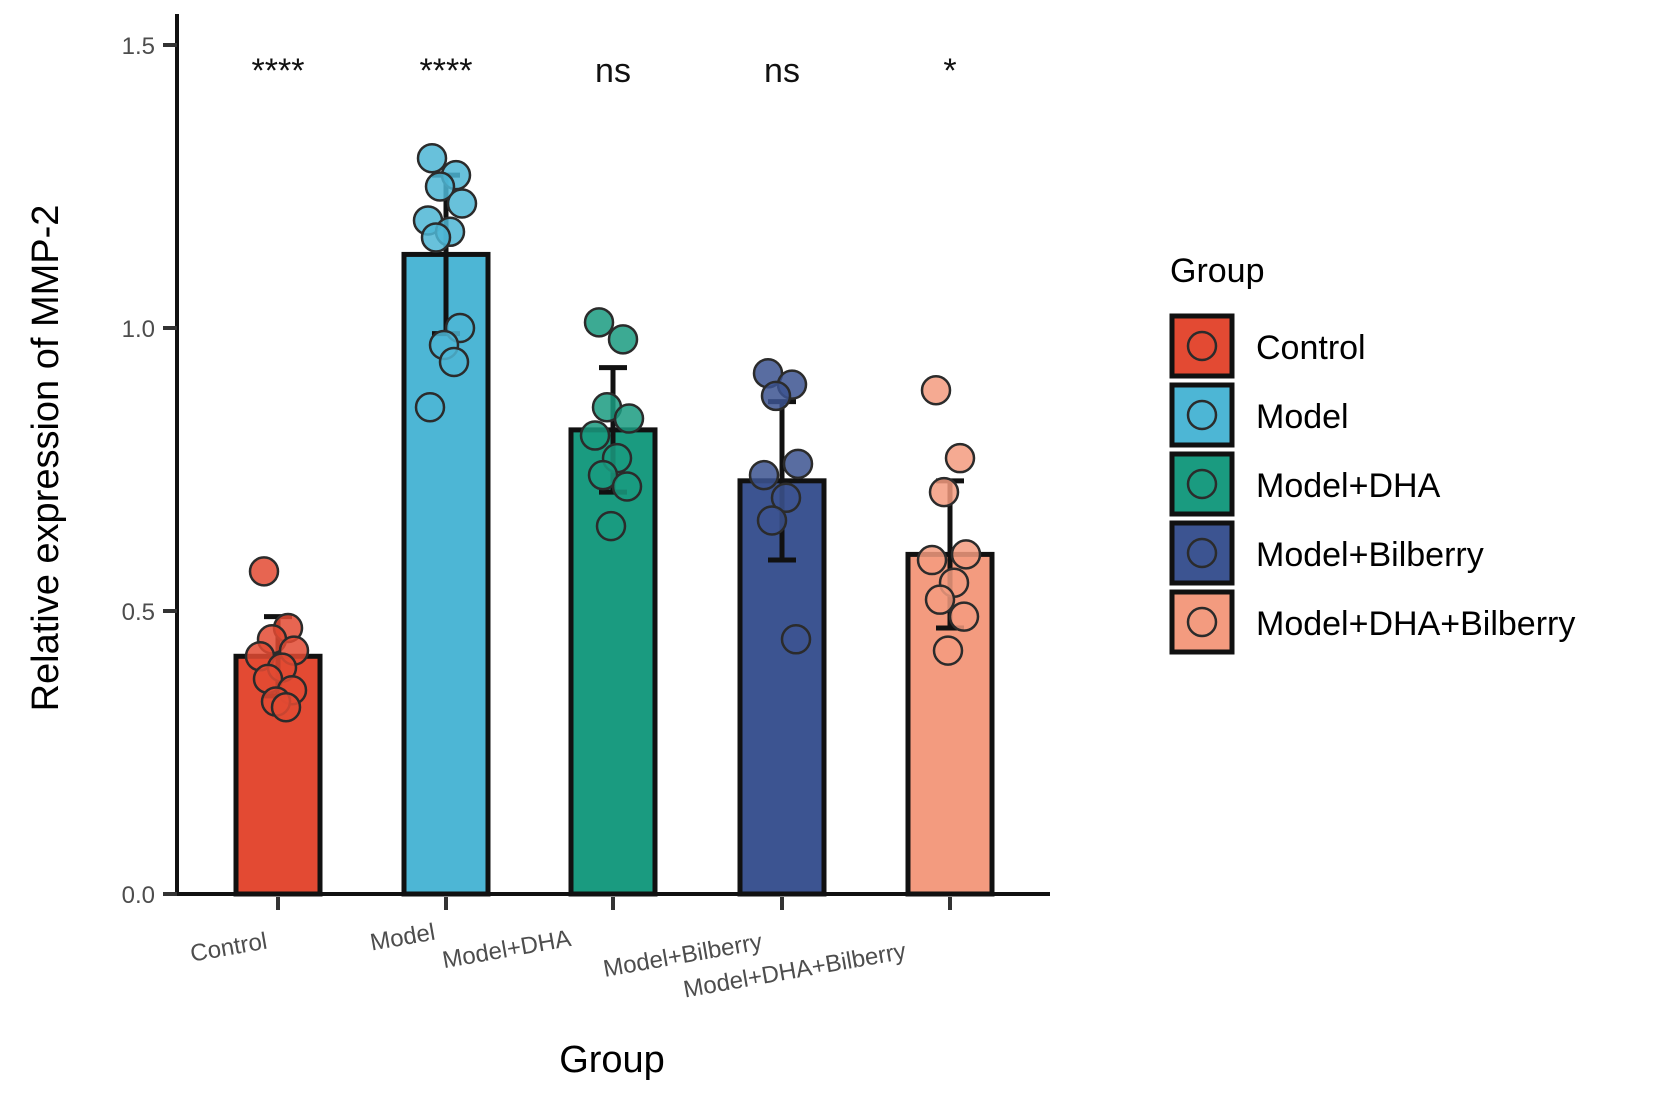 Image resolution: width=1656 pixels, height=1110 pixels. I want to click on significance-layer: **** **** ns ns *, so click(604, 71).